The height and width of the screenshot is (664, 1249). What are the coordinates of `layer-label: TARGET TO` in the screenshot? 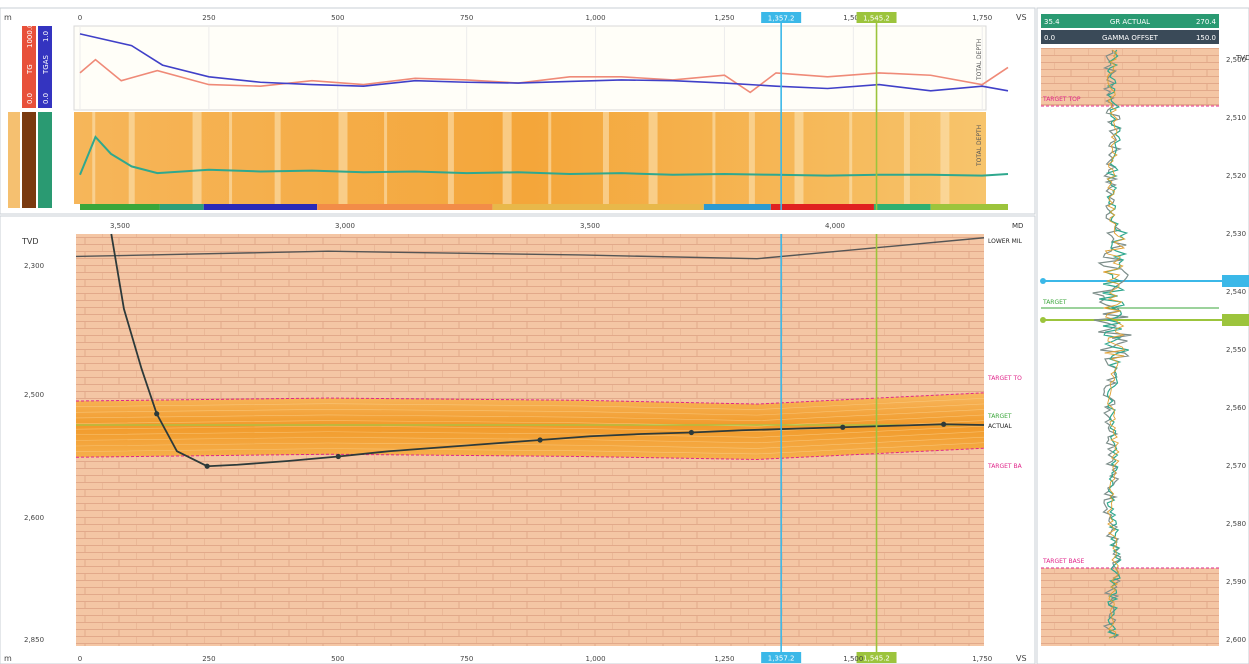 It's located at (1004, 378).